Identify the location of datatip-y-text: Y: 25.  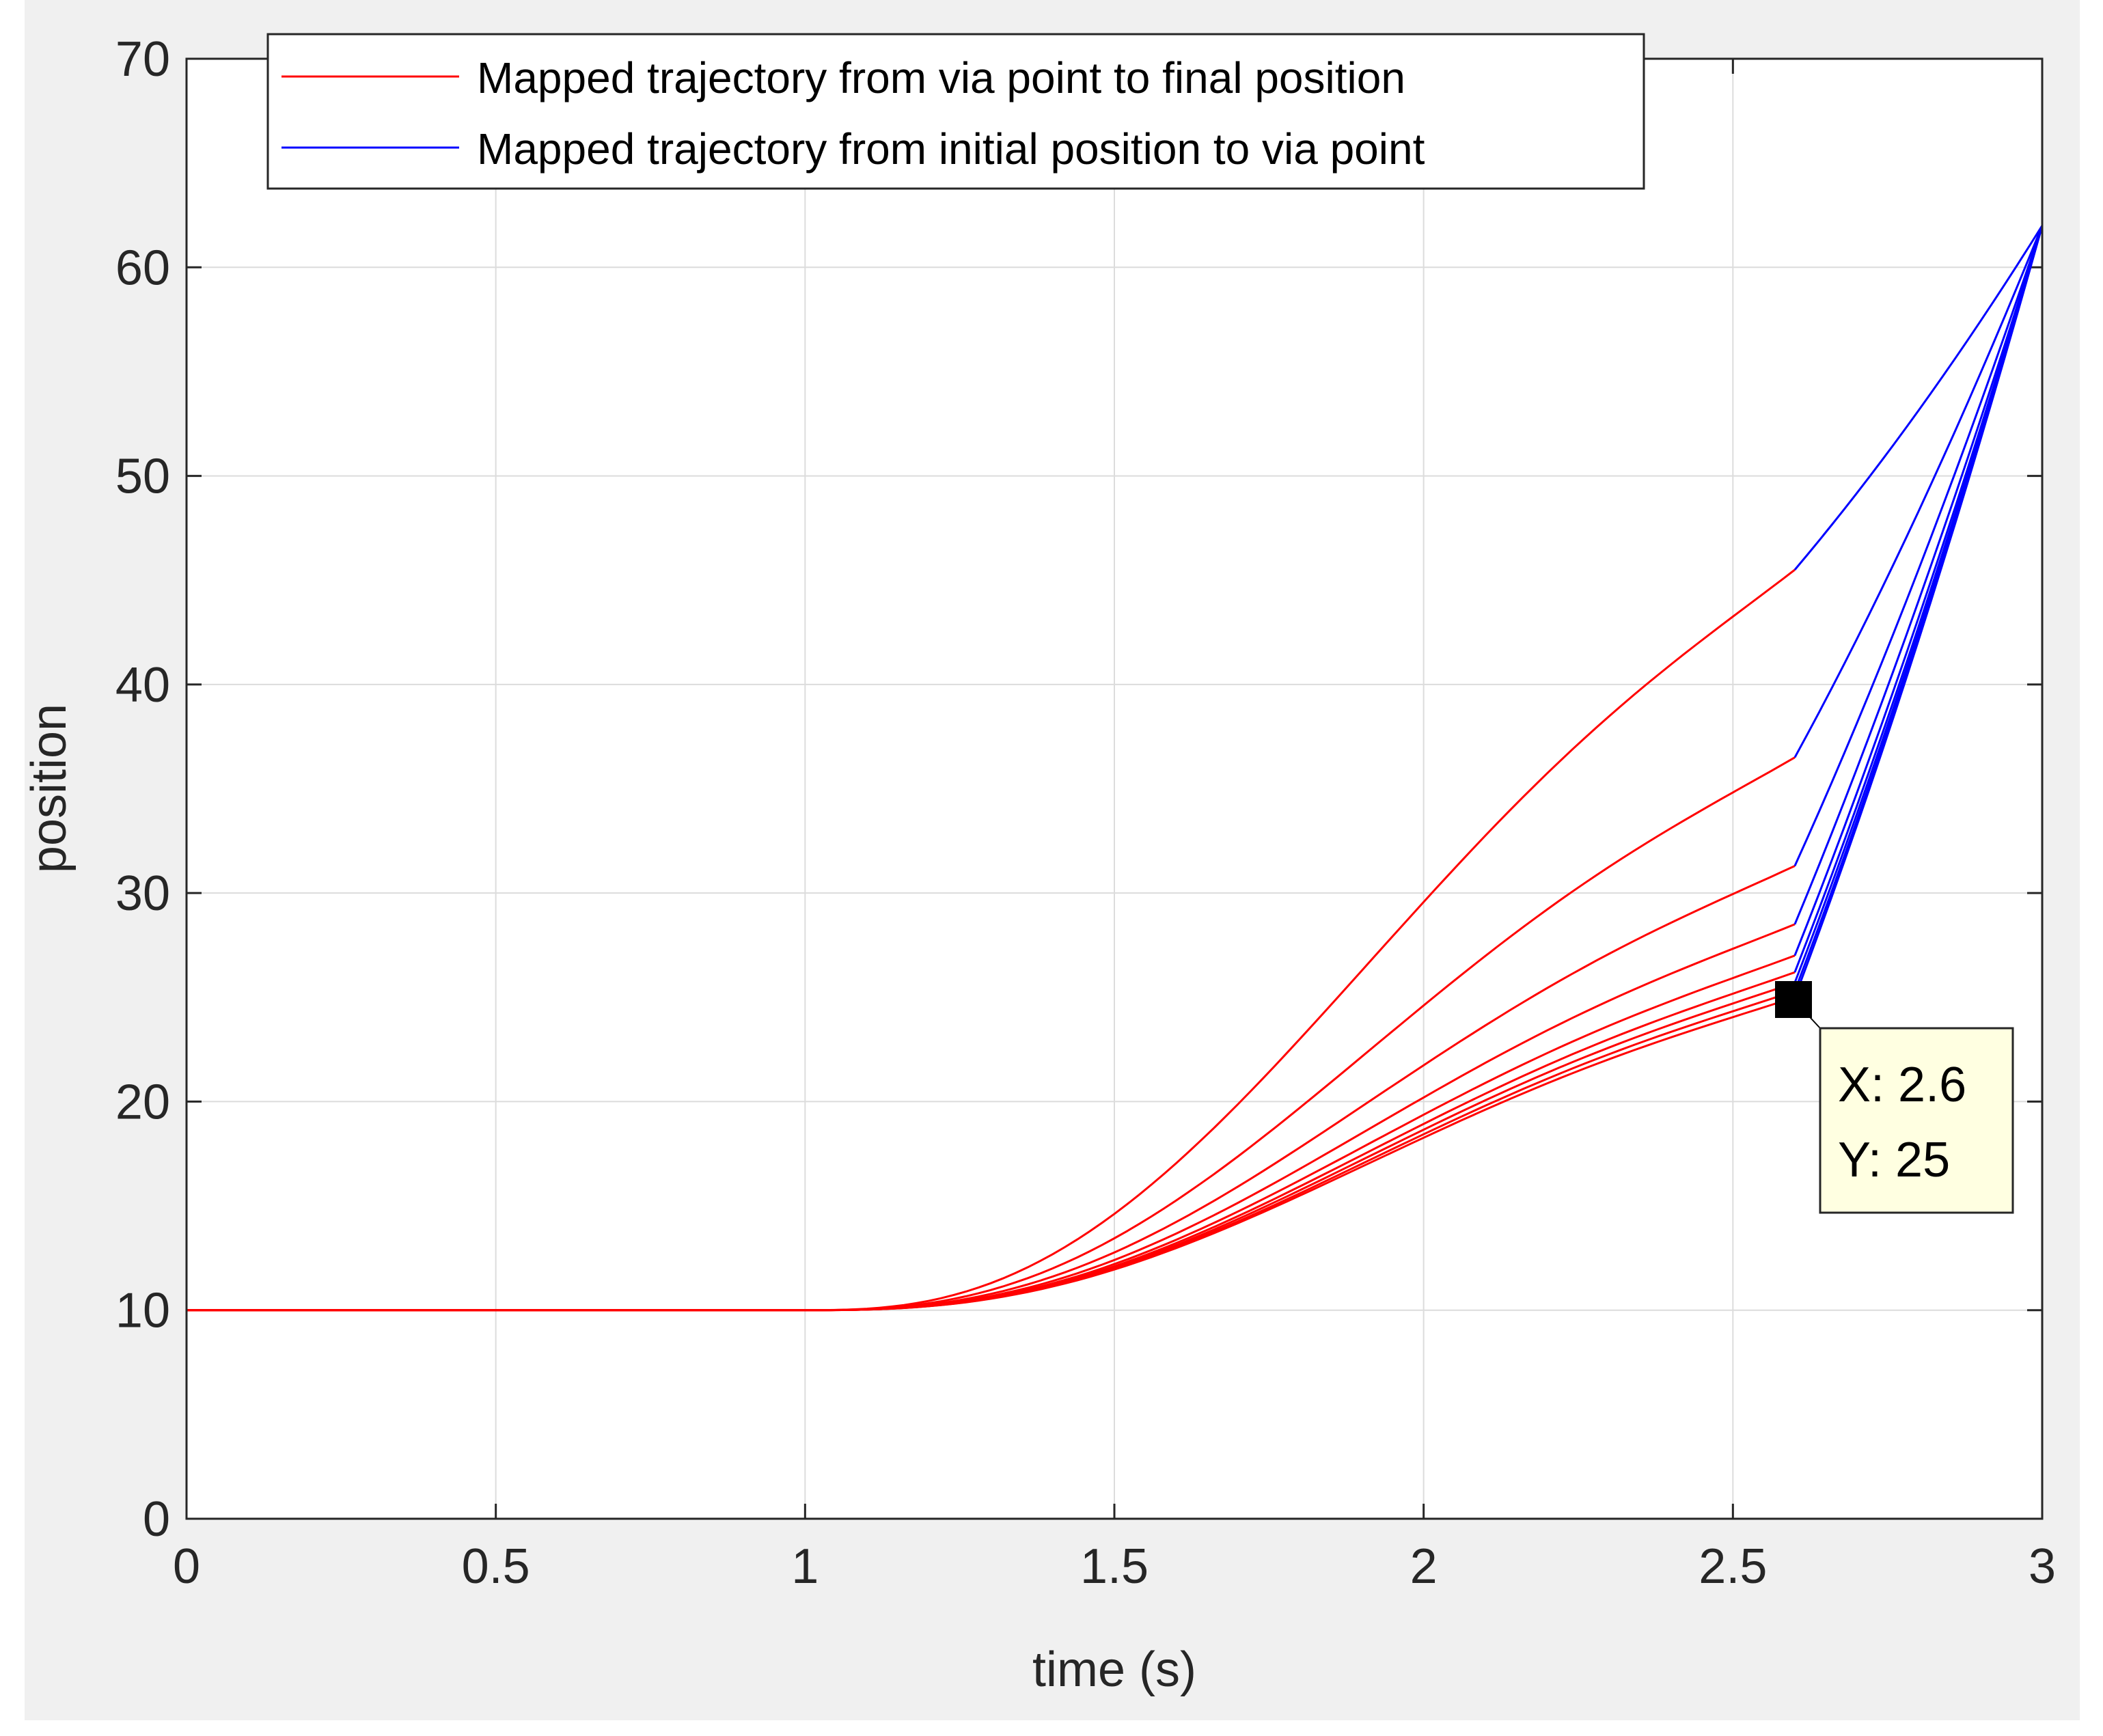
(1894, 1160).